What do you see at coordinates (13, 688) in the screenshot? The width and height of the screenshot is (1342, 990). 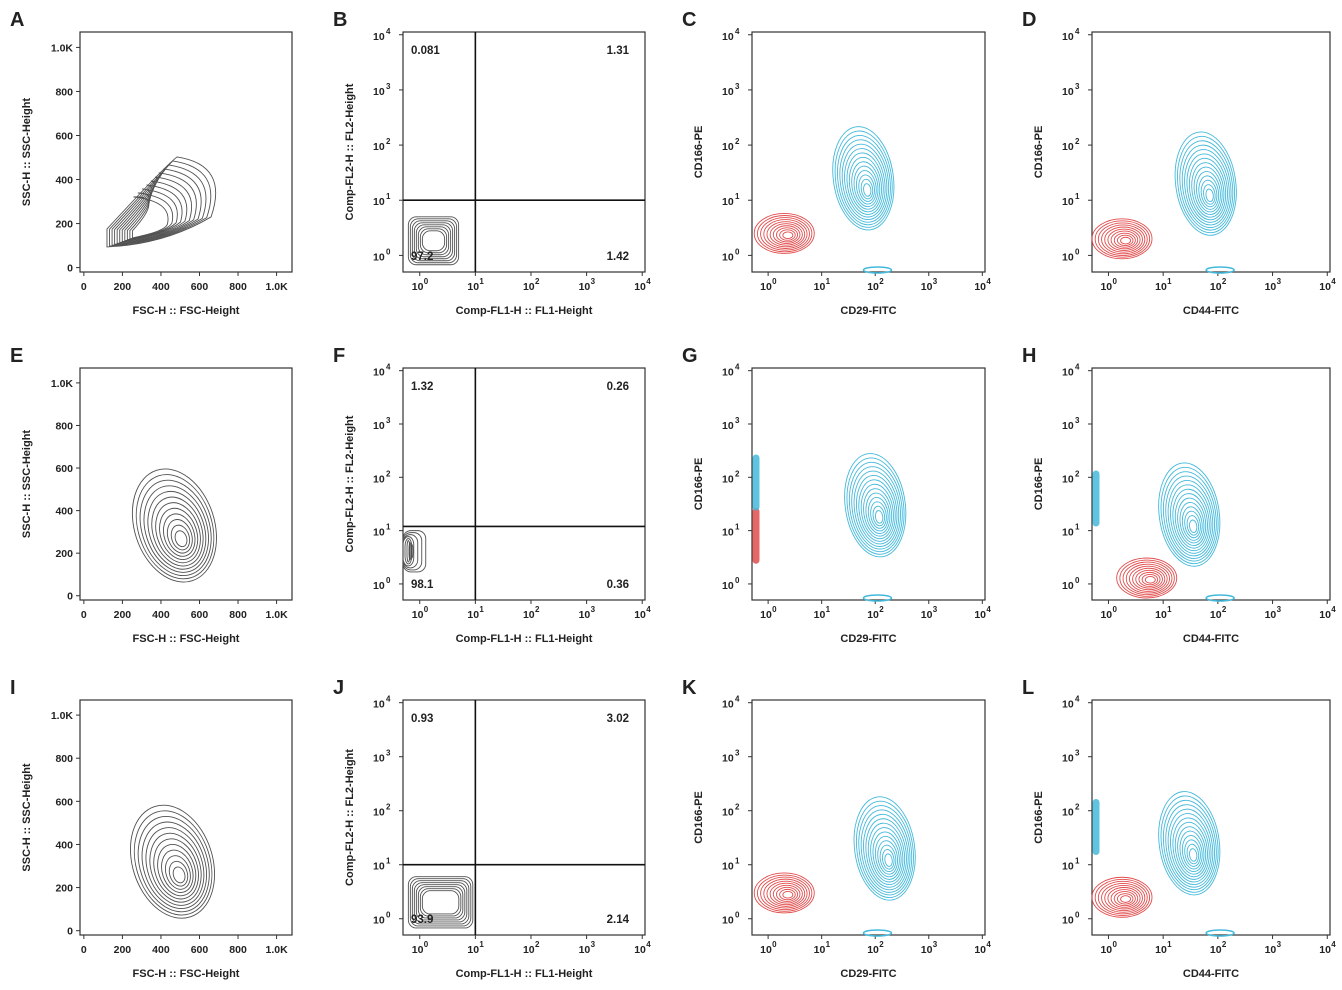 I see `panel-letter: I` at bounding box center [13, 688].